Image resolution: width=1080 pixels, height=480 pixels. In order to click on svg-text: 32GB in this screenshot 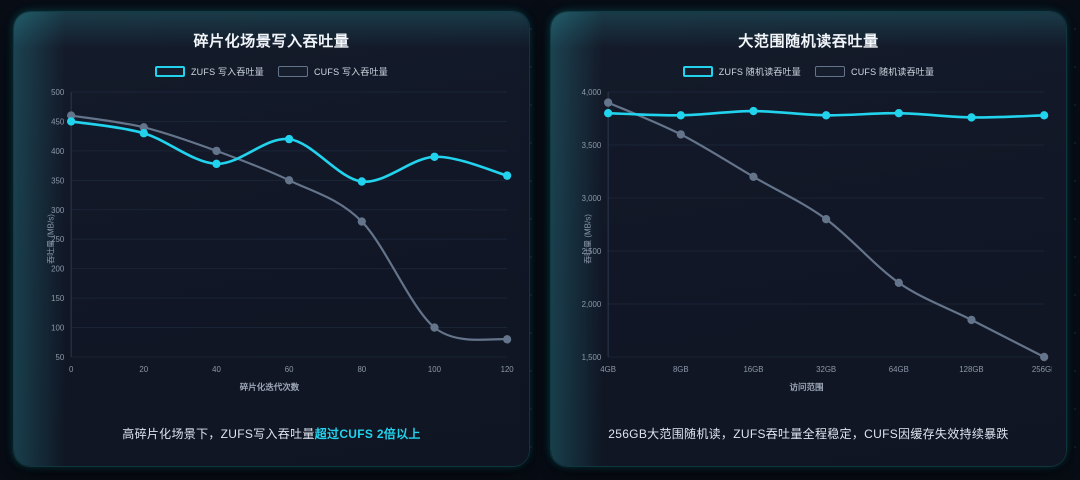, I will do `click(826, 369)`.